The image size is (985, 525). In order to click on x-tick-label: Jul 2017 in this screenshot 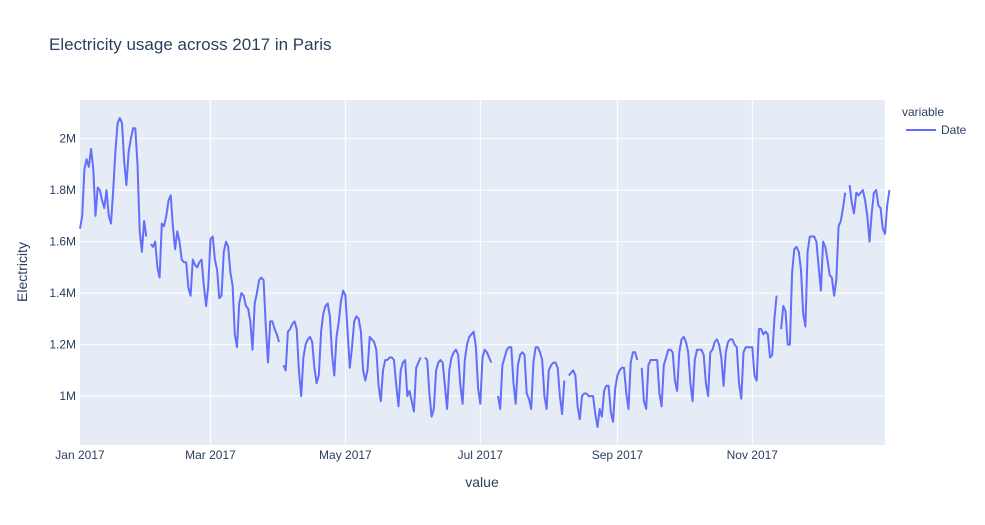, I will do `click(481, 455)`.